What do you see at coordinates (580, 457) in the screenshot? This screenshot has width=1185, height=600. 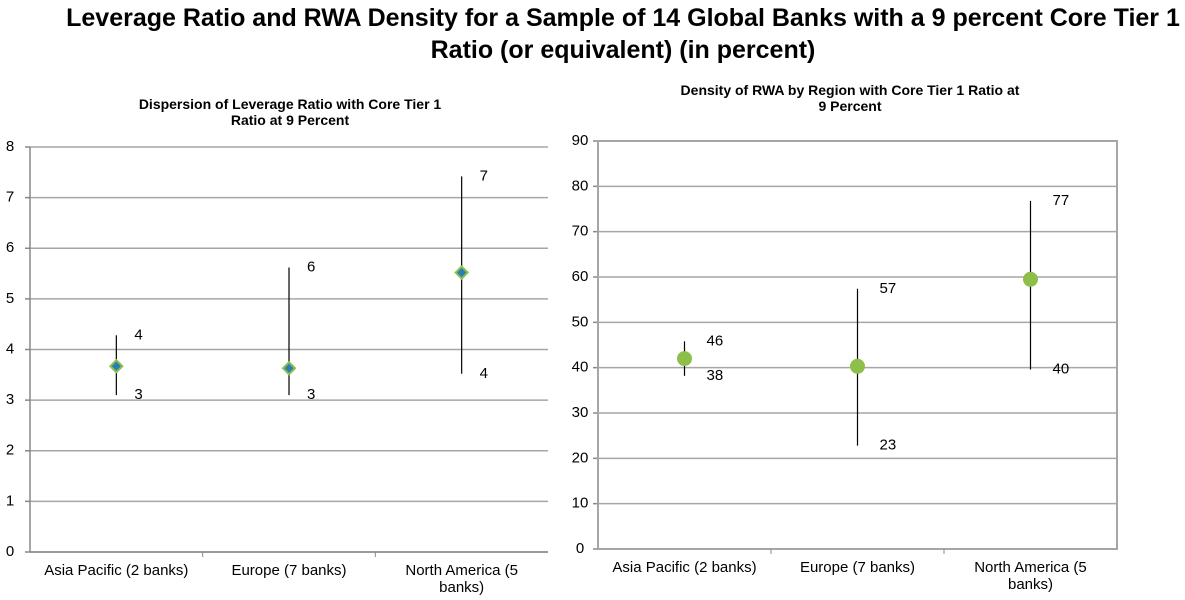 I see `y-tick-label: 20` at bounding box center [580, 457].